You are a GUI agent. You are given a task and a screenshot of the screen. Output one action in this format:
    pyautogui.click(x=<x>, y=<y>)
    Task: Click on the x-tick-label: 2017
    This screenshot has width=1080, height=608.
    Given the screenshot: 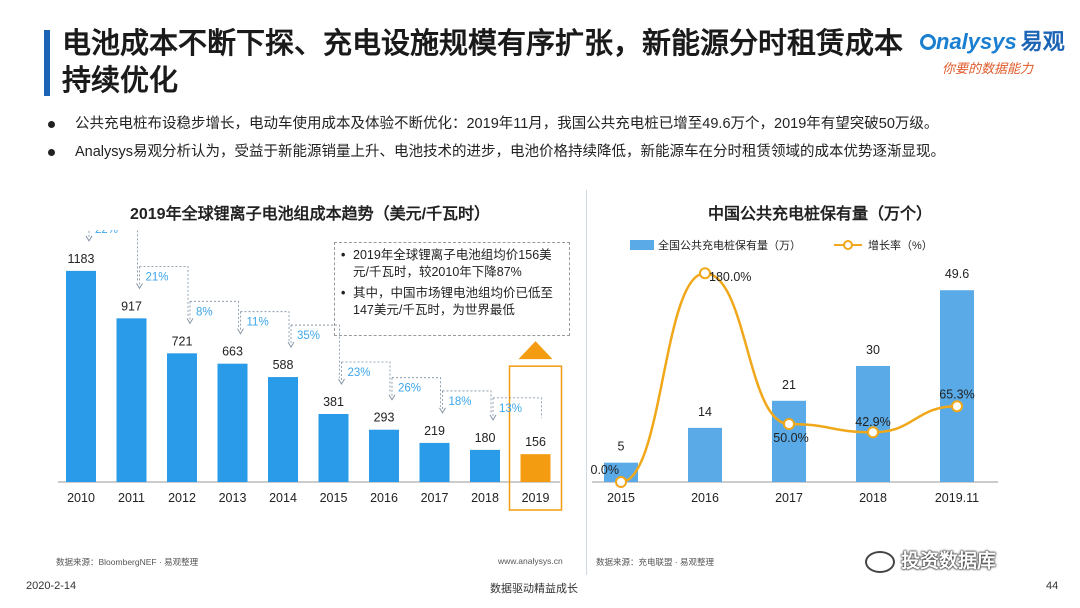 What is the action you would take?
    pyautogui.click(x=789, y=498)
    